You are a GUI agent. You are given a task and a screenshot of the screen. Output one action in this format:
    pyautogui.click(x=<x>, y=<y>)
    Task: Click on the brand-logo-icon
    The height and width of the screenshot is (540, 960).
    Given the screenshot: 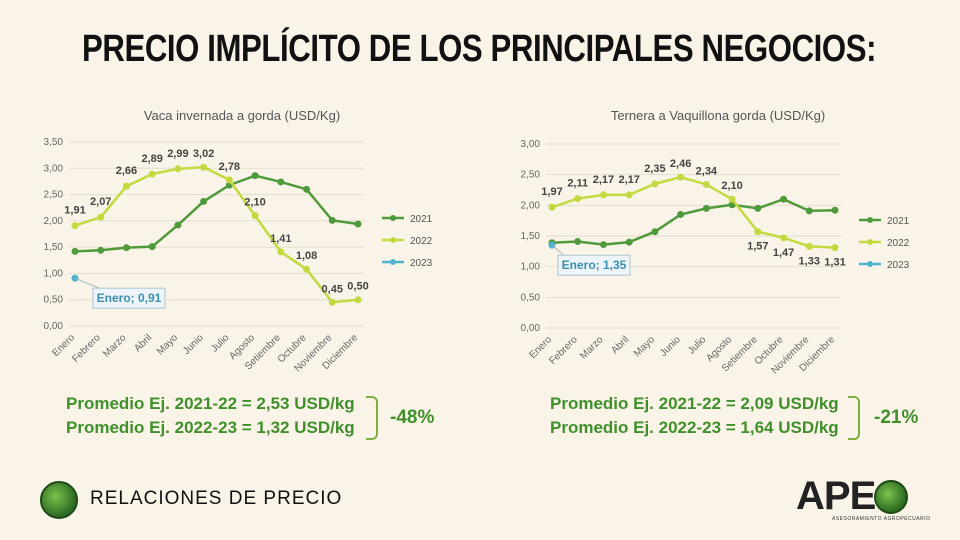 What is the action you would take?
    pyautogui.click(x=891, y=497)
    